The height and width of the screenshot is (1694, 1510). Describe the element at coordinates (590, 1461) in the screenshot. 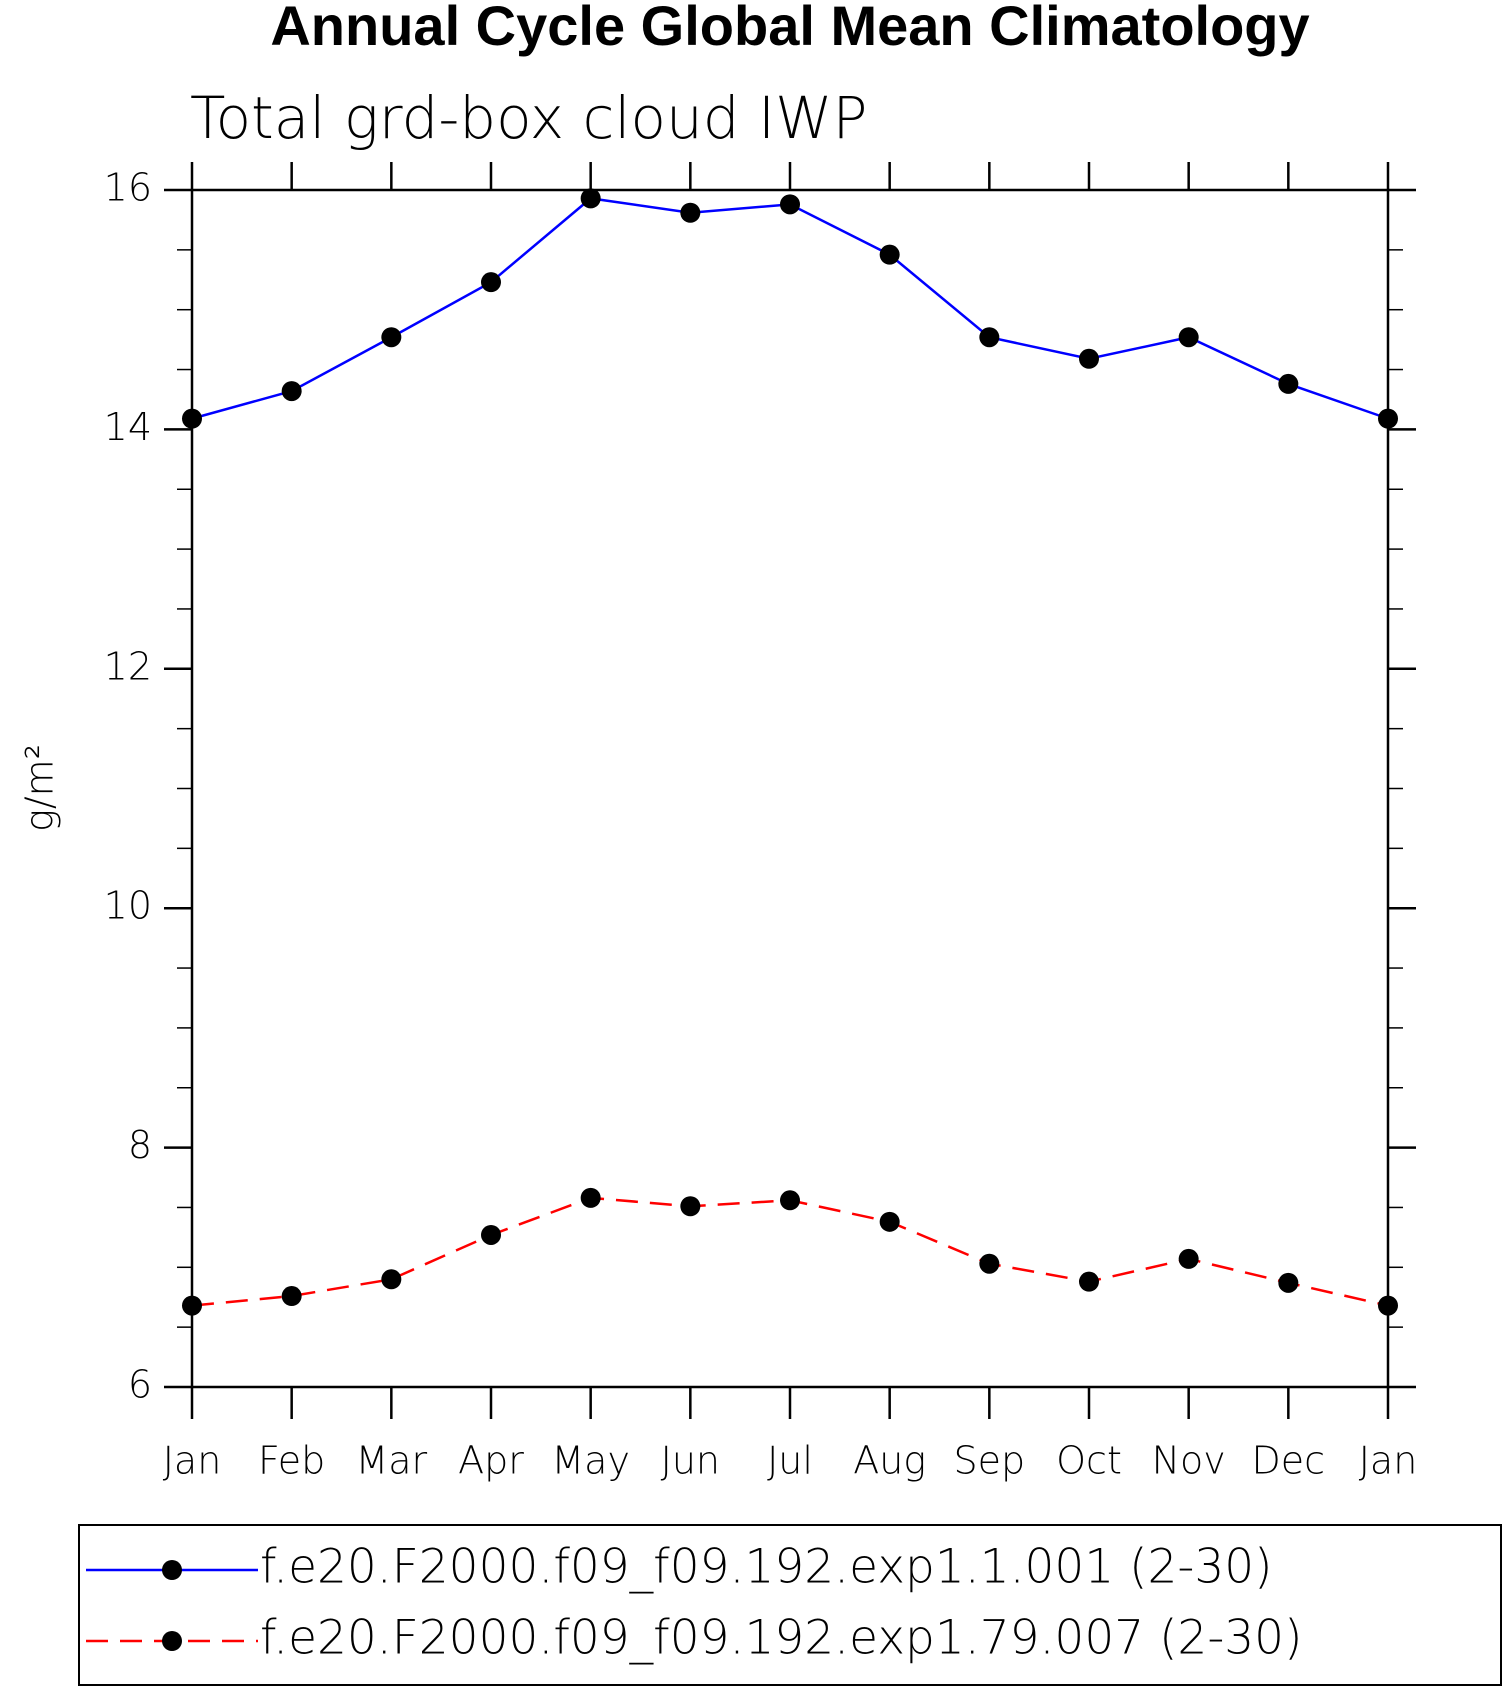

I see `x-tick-label: May` at that location.